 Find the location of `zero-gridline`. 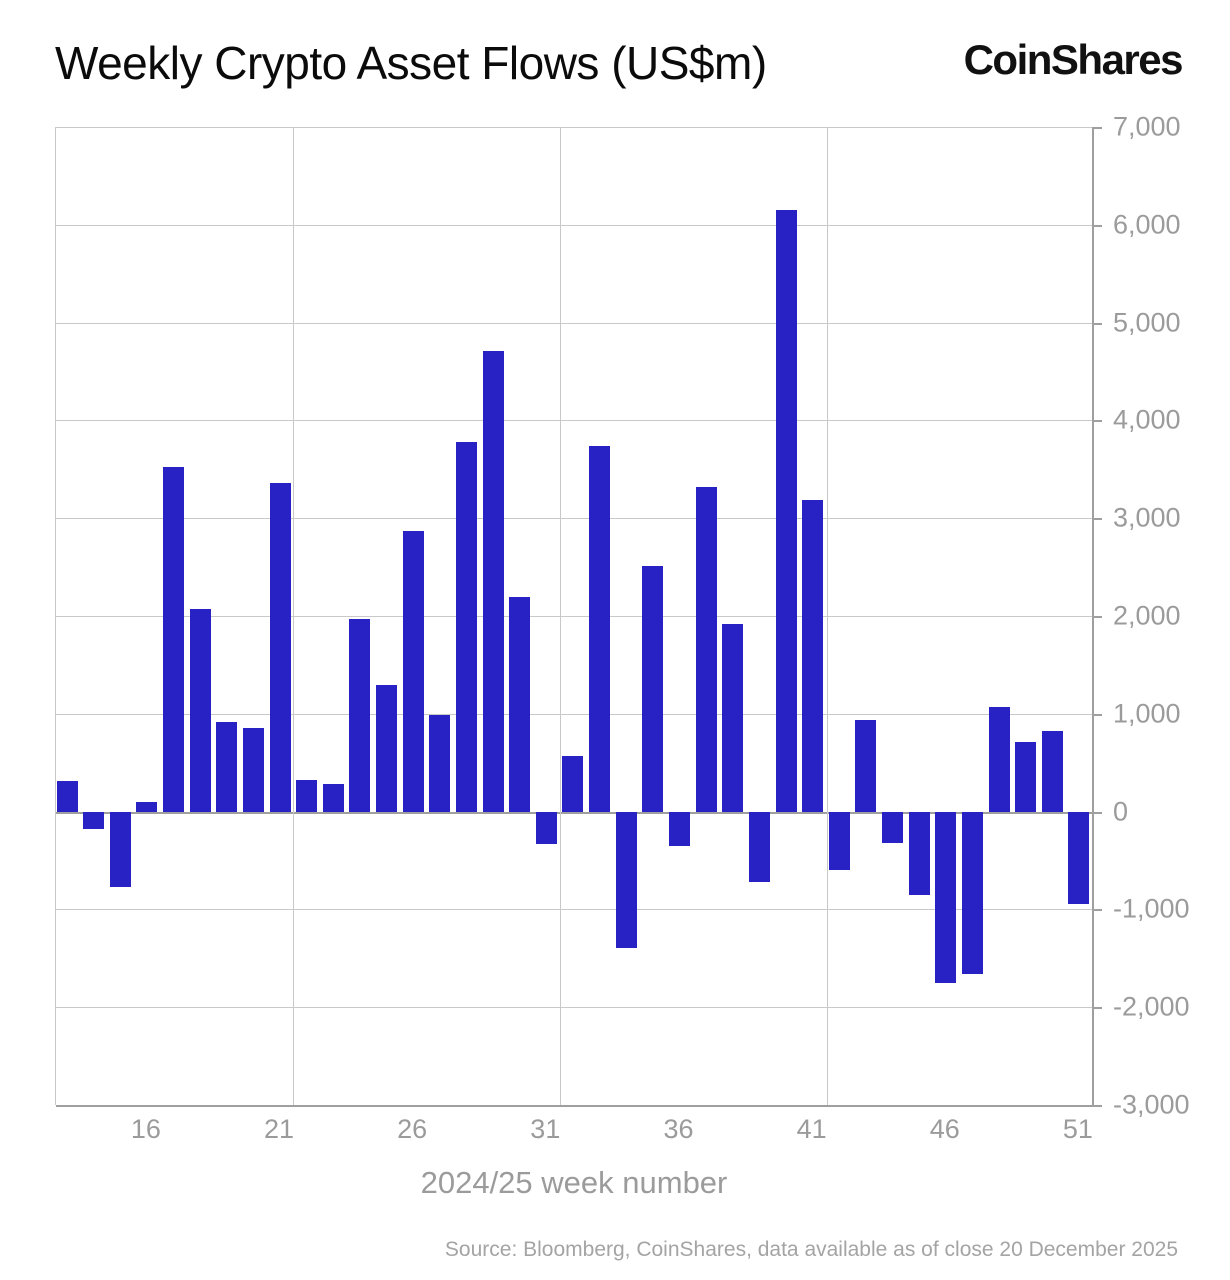

zero-gridline is located at coordinates (575, 812).